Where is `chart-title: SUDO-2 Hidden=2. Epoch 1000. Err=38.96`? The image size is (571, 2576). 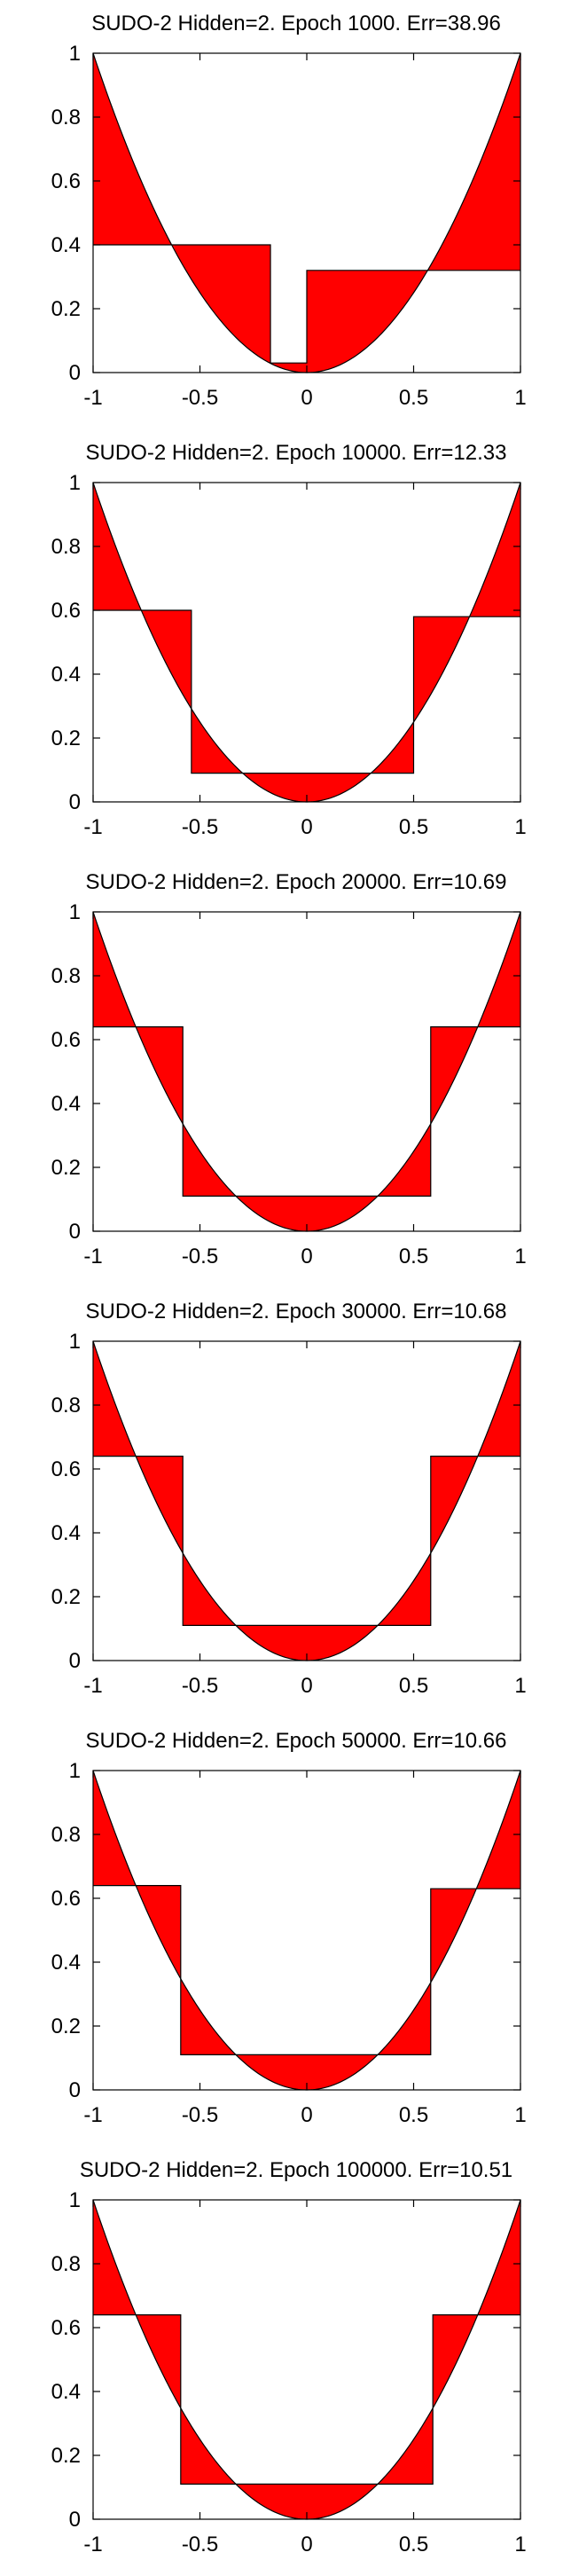 chart-title: SUDO-2 Hidden=2. Epoch 1000. Err=38.96 is located at coordinates (296, 23).